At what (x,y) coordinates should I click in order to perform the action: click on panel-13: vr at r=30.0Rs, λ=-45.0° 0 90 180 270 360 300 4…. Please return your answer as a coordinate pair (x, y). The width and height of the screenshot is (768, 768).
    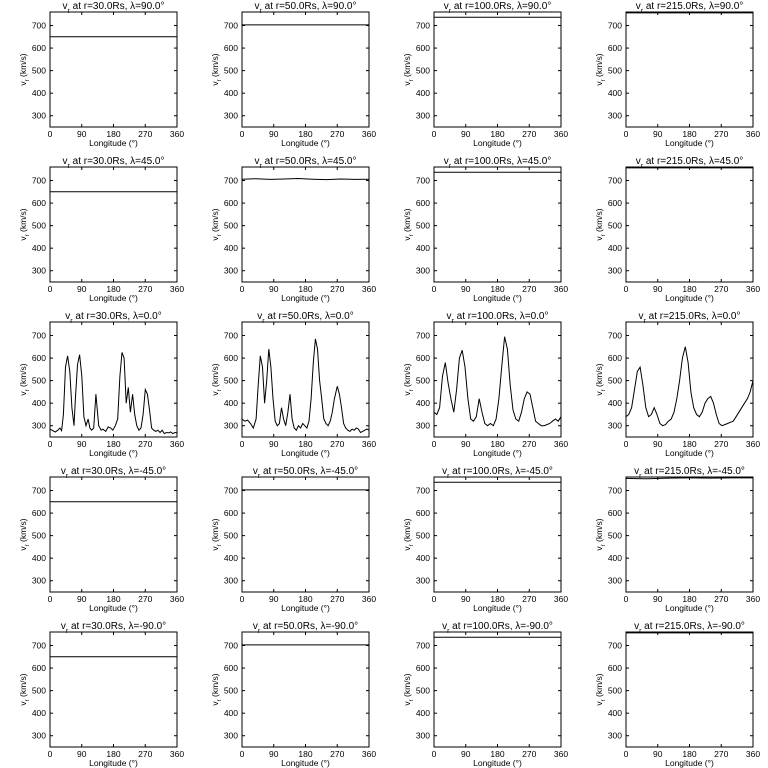
    Looking at the image, I should click on (101, 539).